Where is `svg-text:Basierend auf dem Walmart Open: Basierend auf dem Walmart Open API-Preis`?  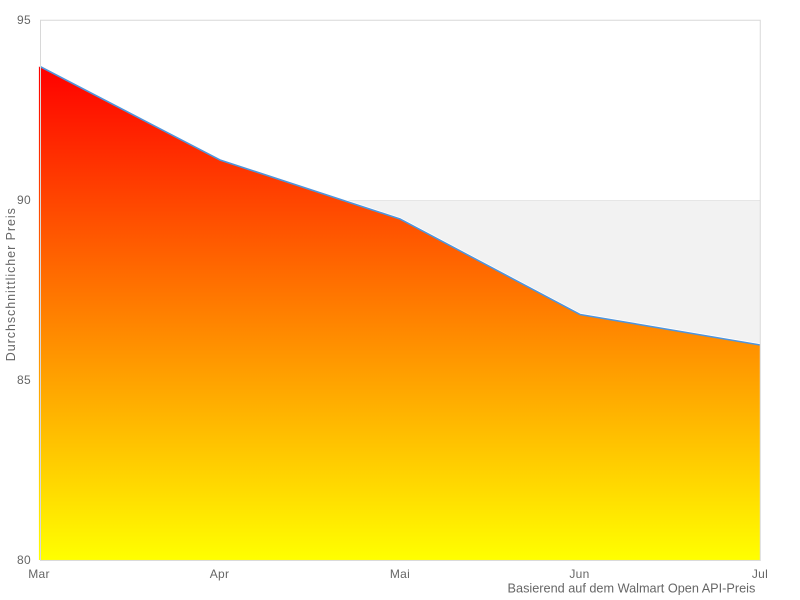 svg-text:Basierend auf dem Walmart Open: Basierend auf dem Walmart Open API-Preis is located at coordinates (632, 589).